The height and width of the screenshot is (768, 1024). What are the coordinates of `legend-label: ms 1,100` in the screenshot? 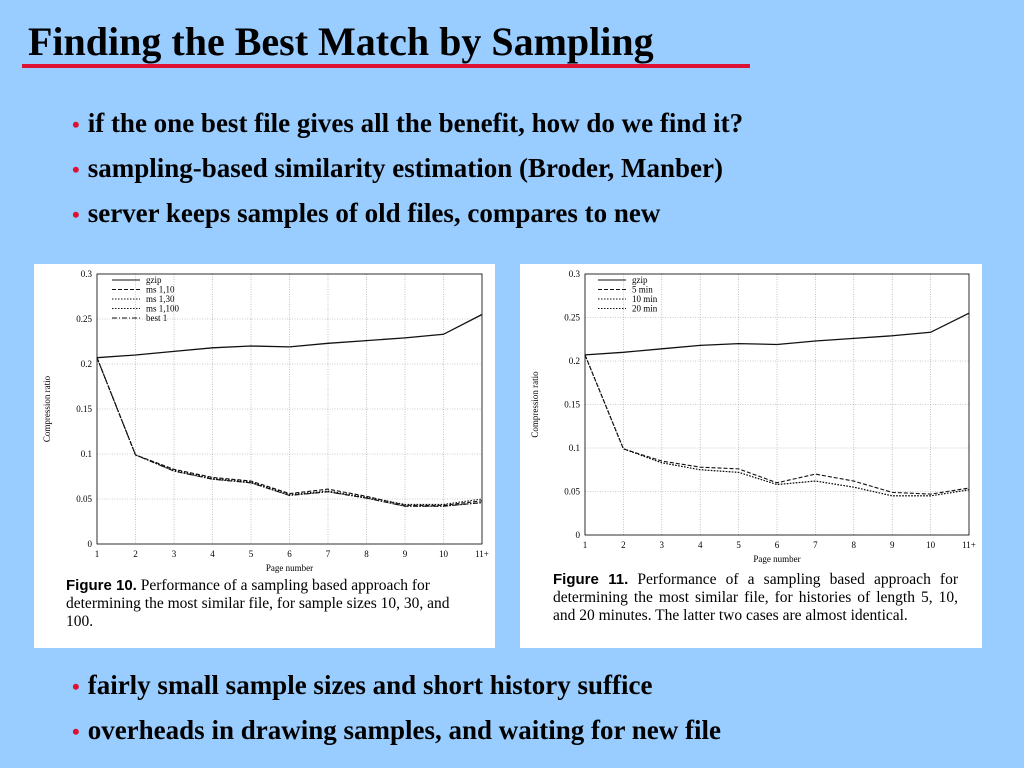 It's located at (163, 309).